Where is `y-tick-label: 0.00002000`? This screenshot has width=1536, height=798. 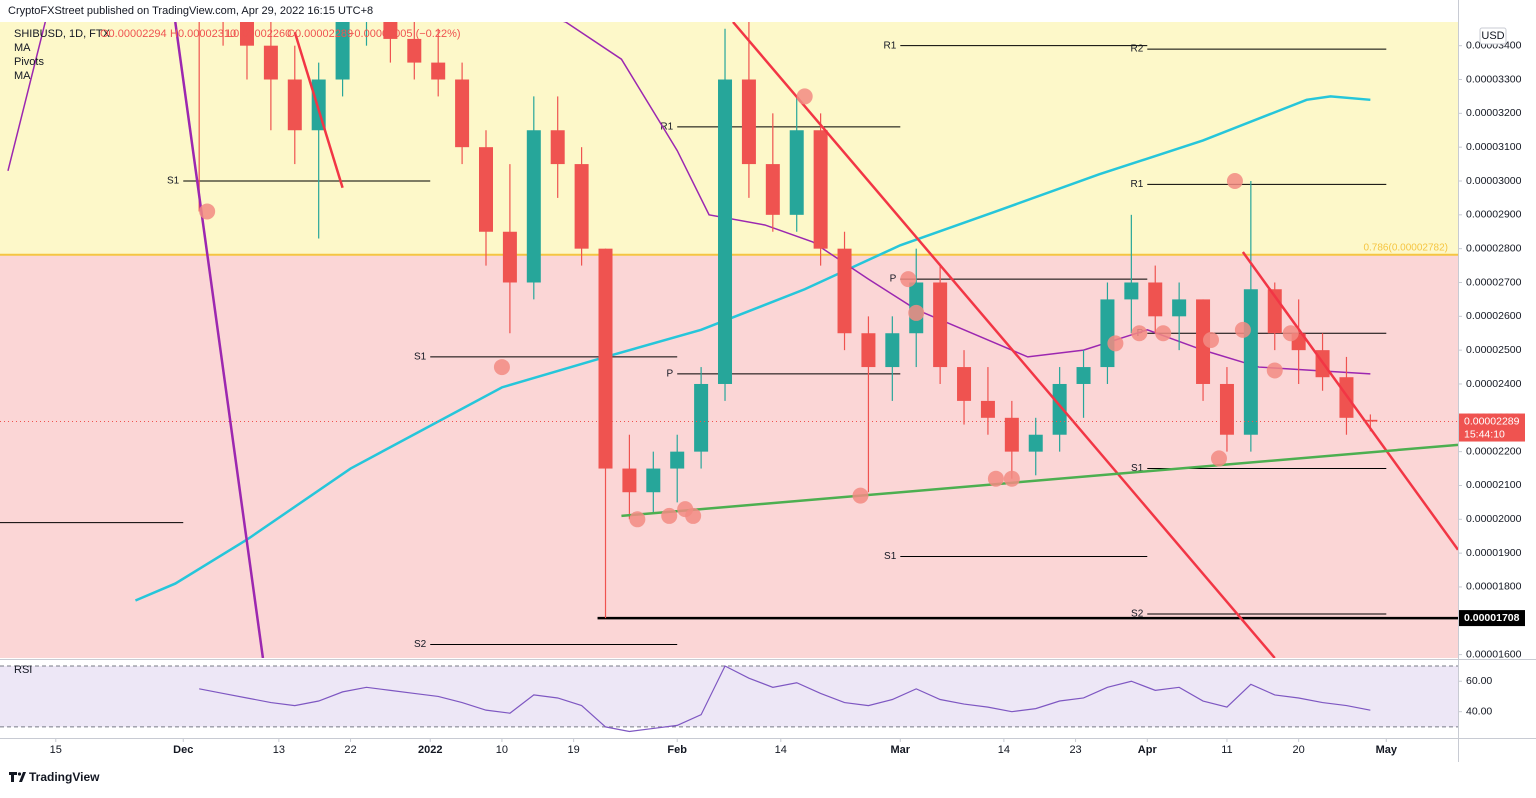 y-tick-label: 0.00002000 is located at coordinates (1494, 519).